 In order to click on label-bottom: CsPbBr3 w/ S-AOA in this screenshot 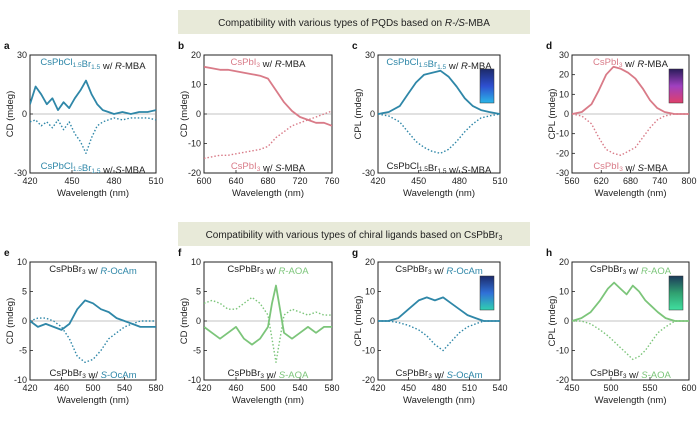, I will do `click(268, 374)`.